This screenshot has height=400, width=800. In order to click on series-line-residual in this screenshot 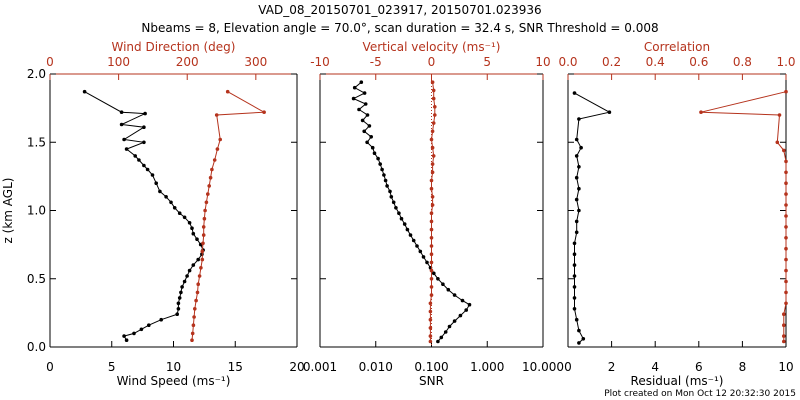, I will do `click(592, 218)`.